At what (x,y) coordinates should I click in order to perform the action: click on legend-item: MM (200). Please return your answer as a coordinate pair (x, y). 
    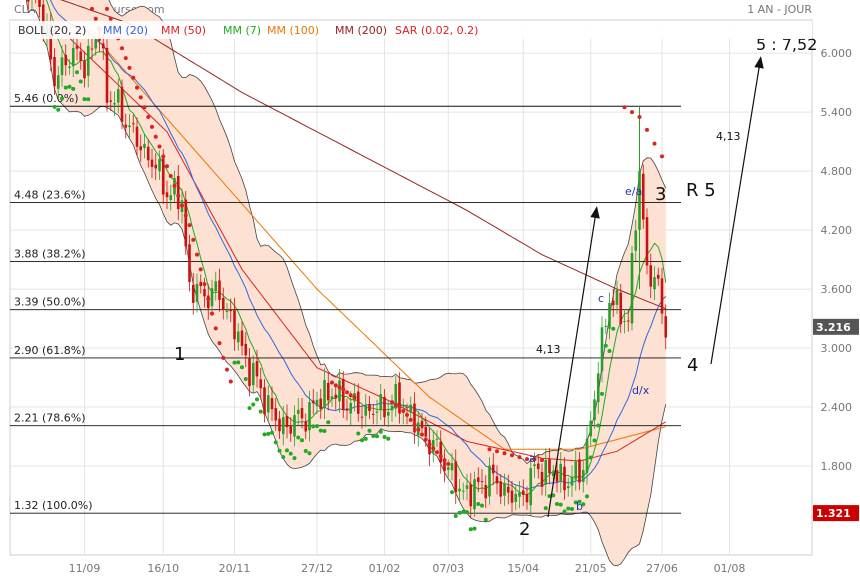
    Looking at the image, I should click on (361, 30).